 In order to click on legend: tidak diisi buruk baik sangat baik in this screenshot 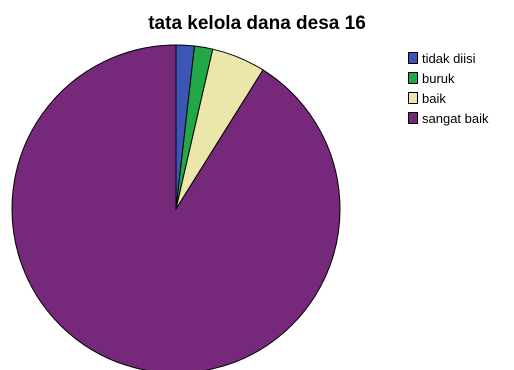, I will do `click(448, 88)`.